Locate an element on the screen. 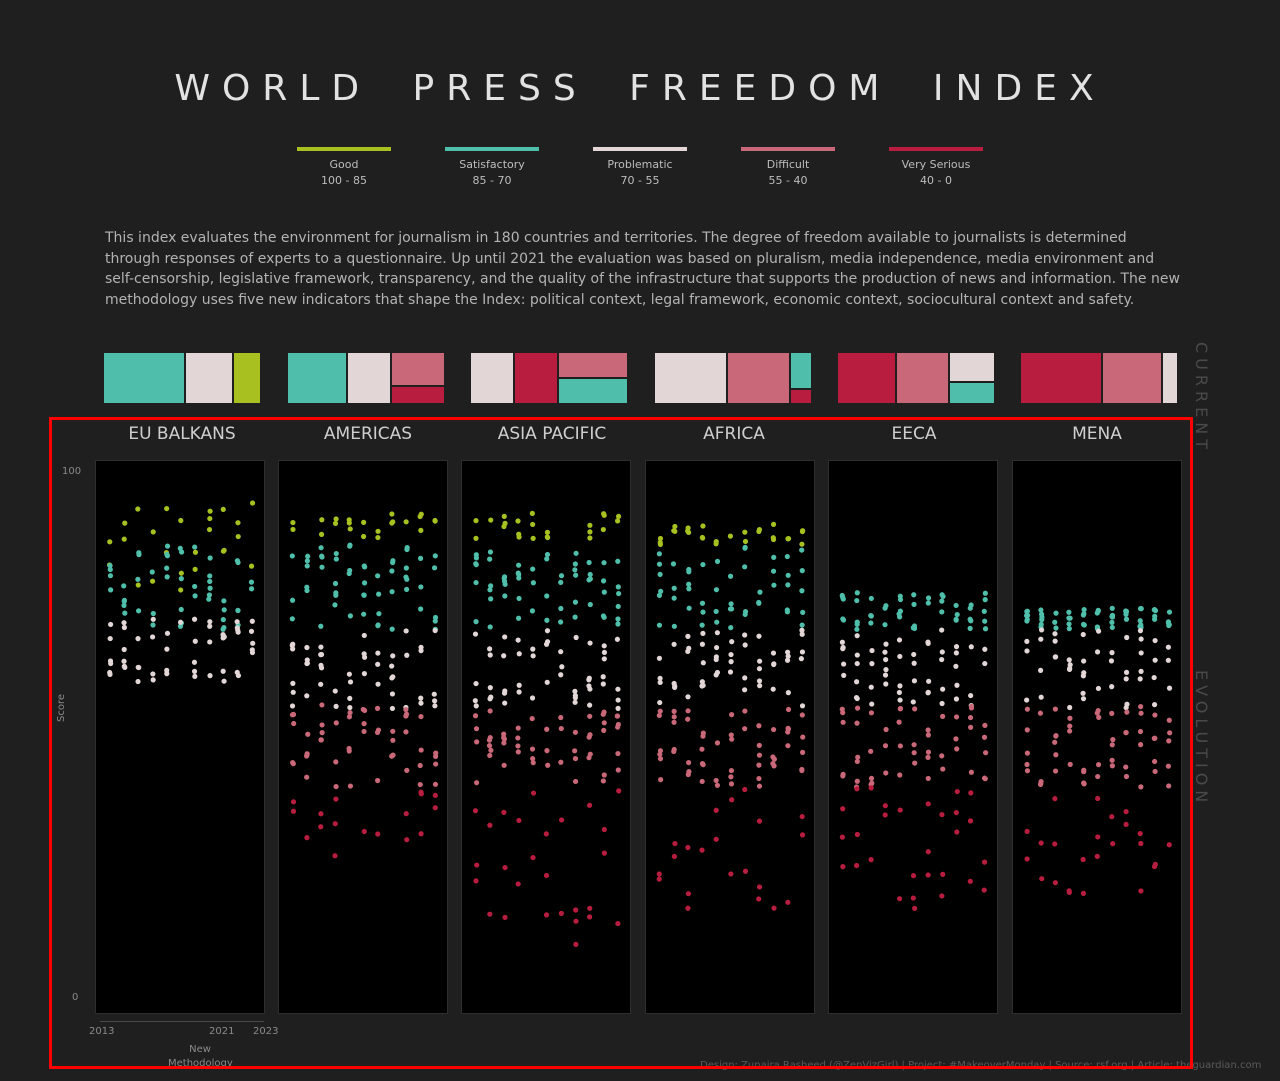 The height and width of the screenshot is (1081, 1280). treemap-cell-very-serious is located at coordinates (536, 378).